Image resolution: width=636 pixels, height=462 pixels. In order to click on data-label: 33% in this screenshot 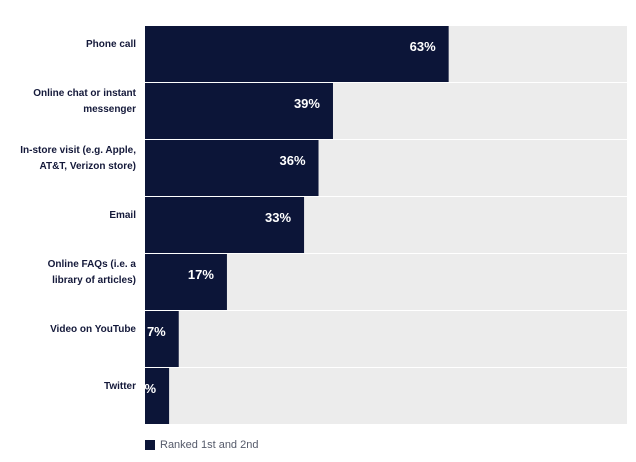, I will do `click(278, 217)`.